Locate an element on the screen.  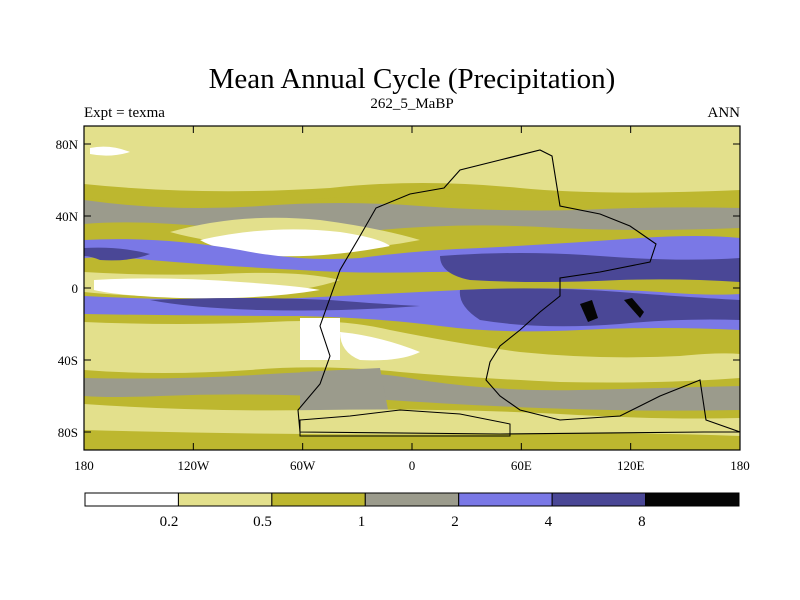
y-tick-label: 80S is located at coordinates (68, 432).